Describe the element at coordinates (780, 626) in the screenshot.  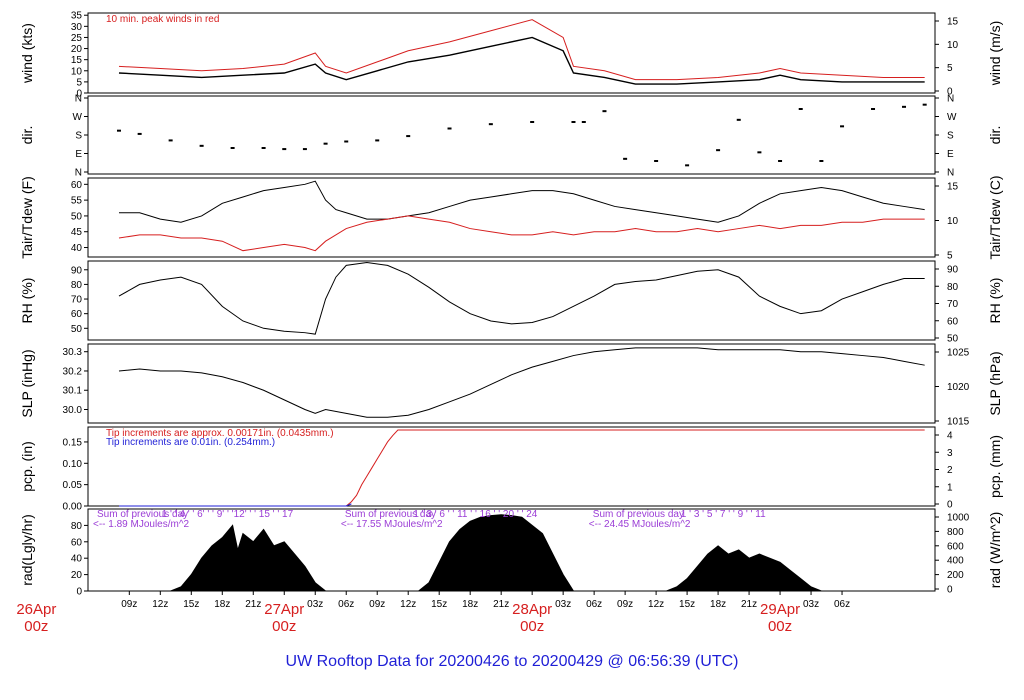
I see `day-label-hour: 00z` at that location.